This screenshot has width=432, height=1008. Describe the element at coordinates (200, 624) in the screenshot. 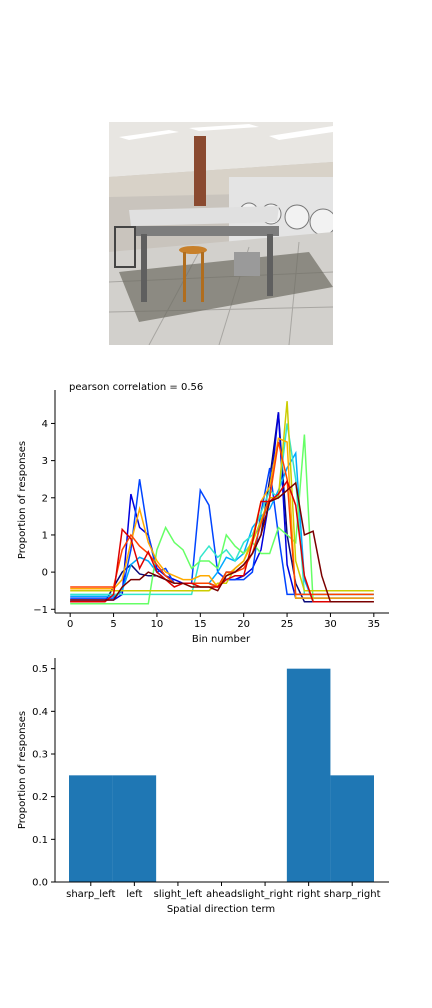

I see `x-tick-label: 15` at that location.